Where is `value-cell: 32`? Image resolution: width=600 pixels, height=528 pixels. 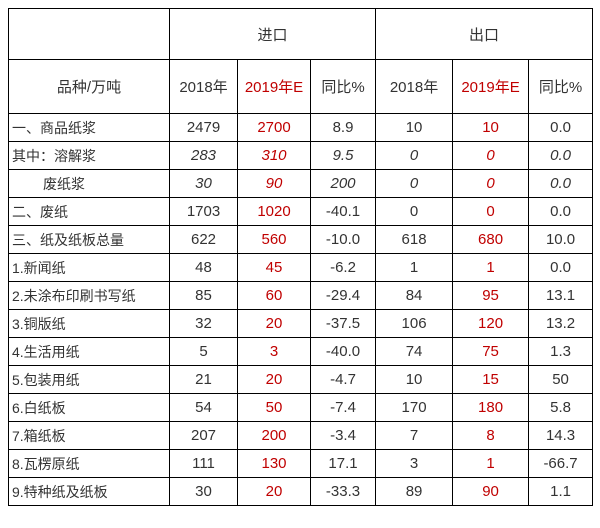
value-cell: 32 is located at coordinates (203, 323).